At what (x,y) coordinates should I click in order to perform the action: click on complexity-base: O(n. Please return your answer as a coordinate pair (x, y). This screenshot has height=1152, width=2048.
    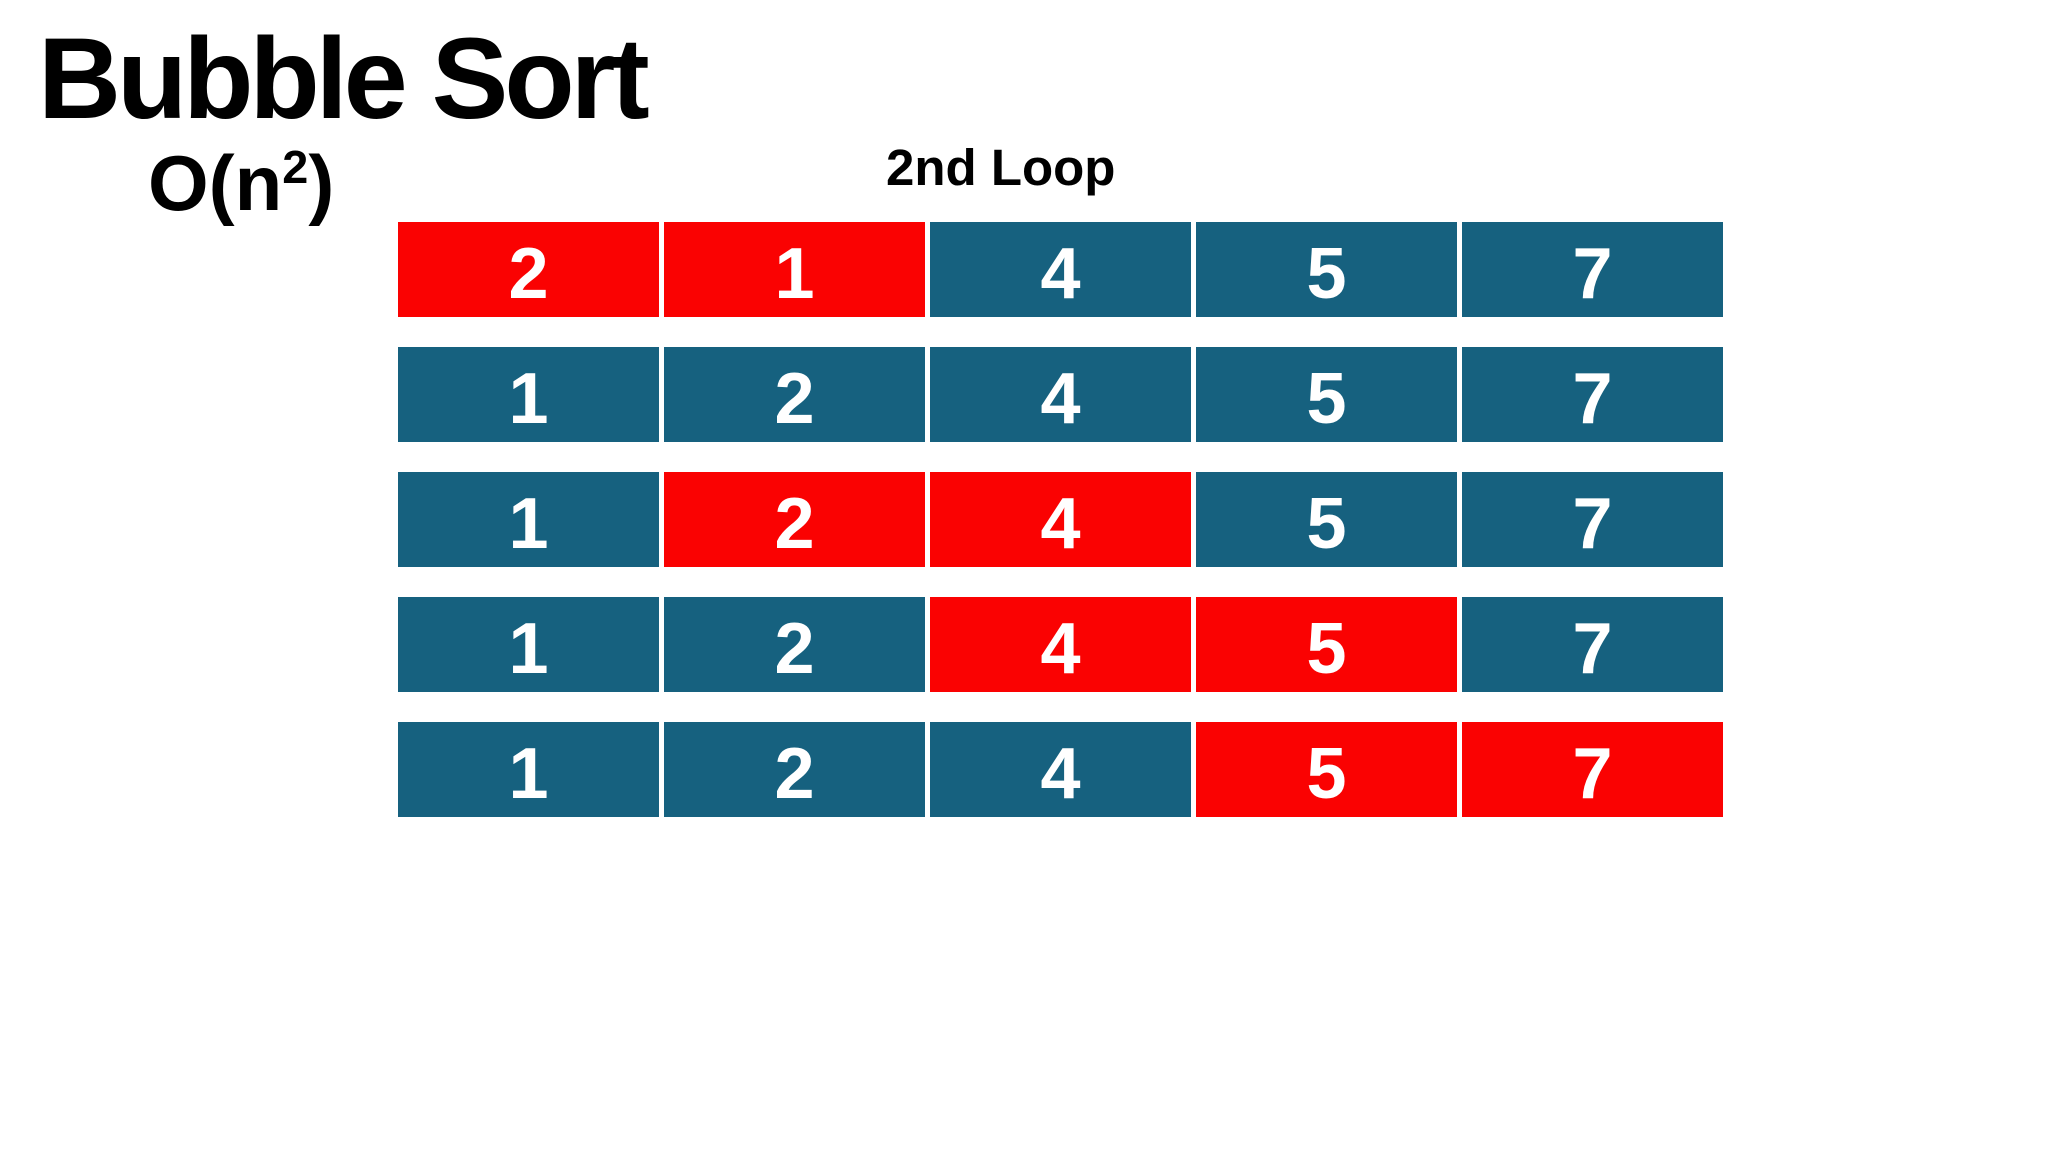
    Looking at the image, I should click on (215, 183).